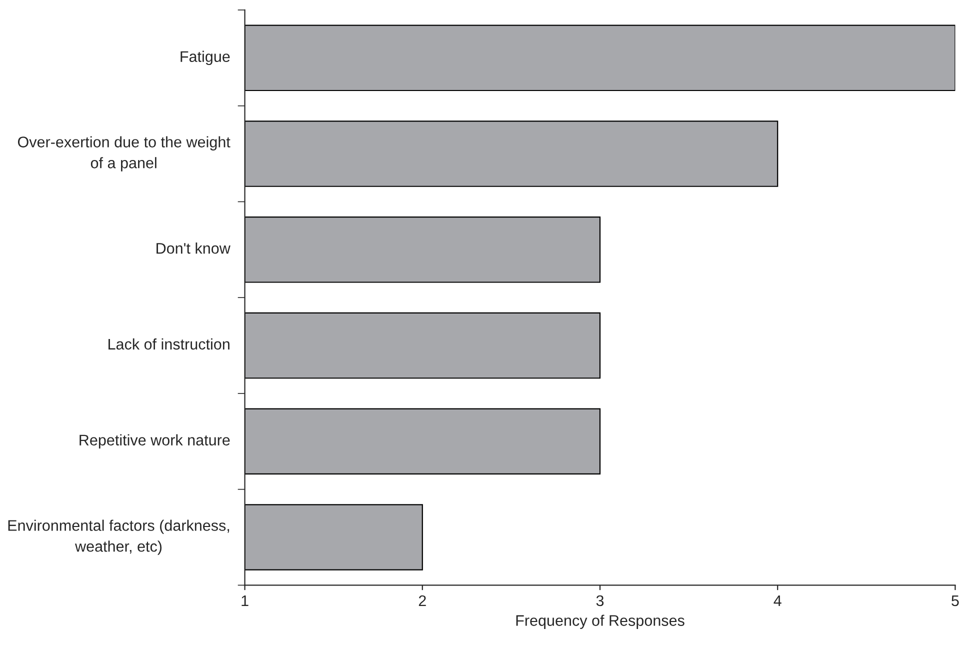 The width and height of the screenshot is (960, 665). What do you see at coordinates (245, 600) in the screenshot?
I see `x-tick-label: 1` at bounding box center [245, 600].